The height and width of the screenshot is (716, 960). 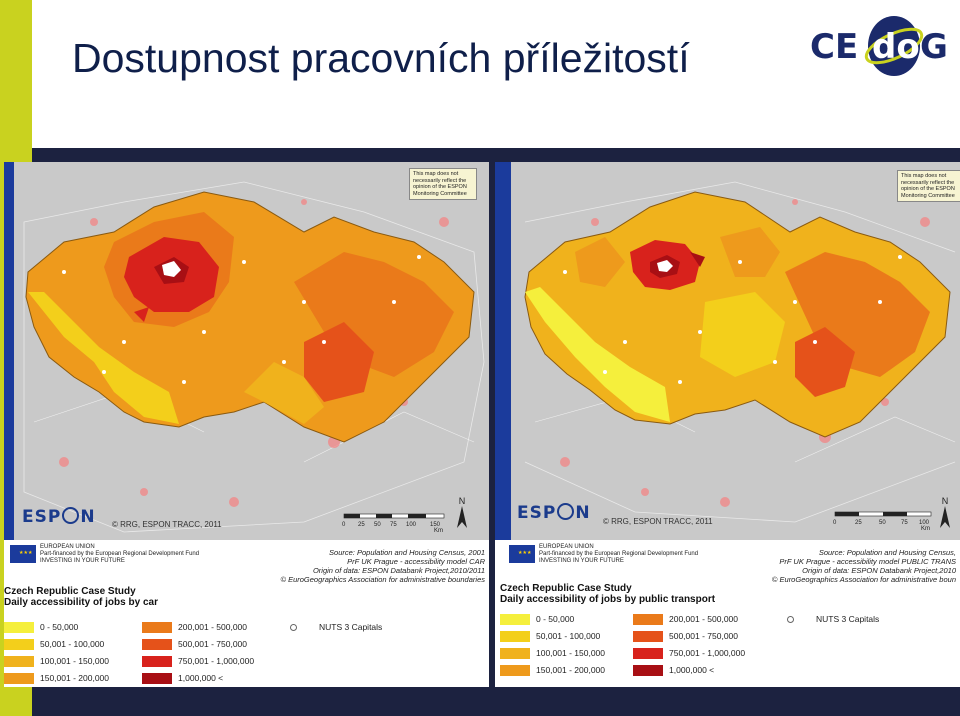 I want to click on logo-text-mid: do, so click(x=896, y=47).